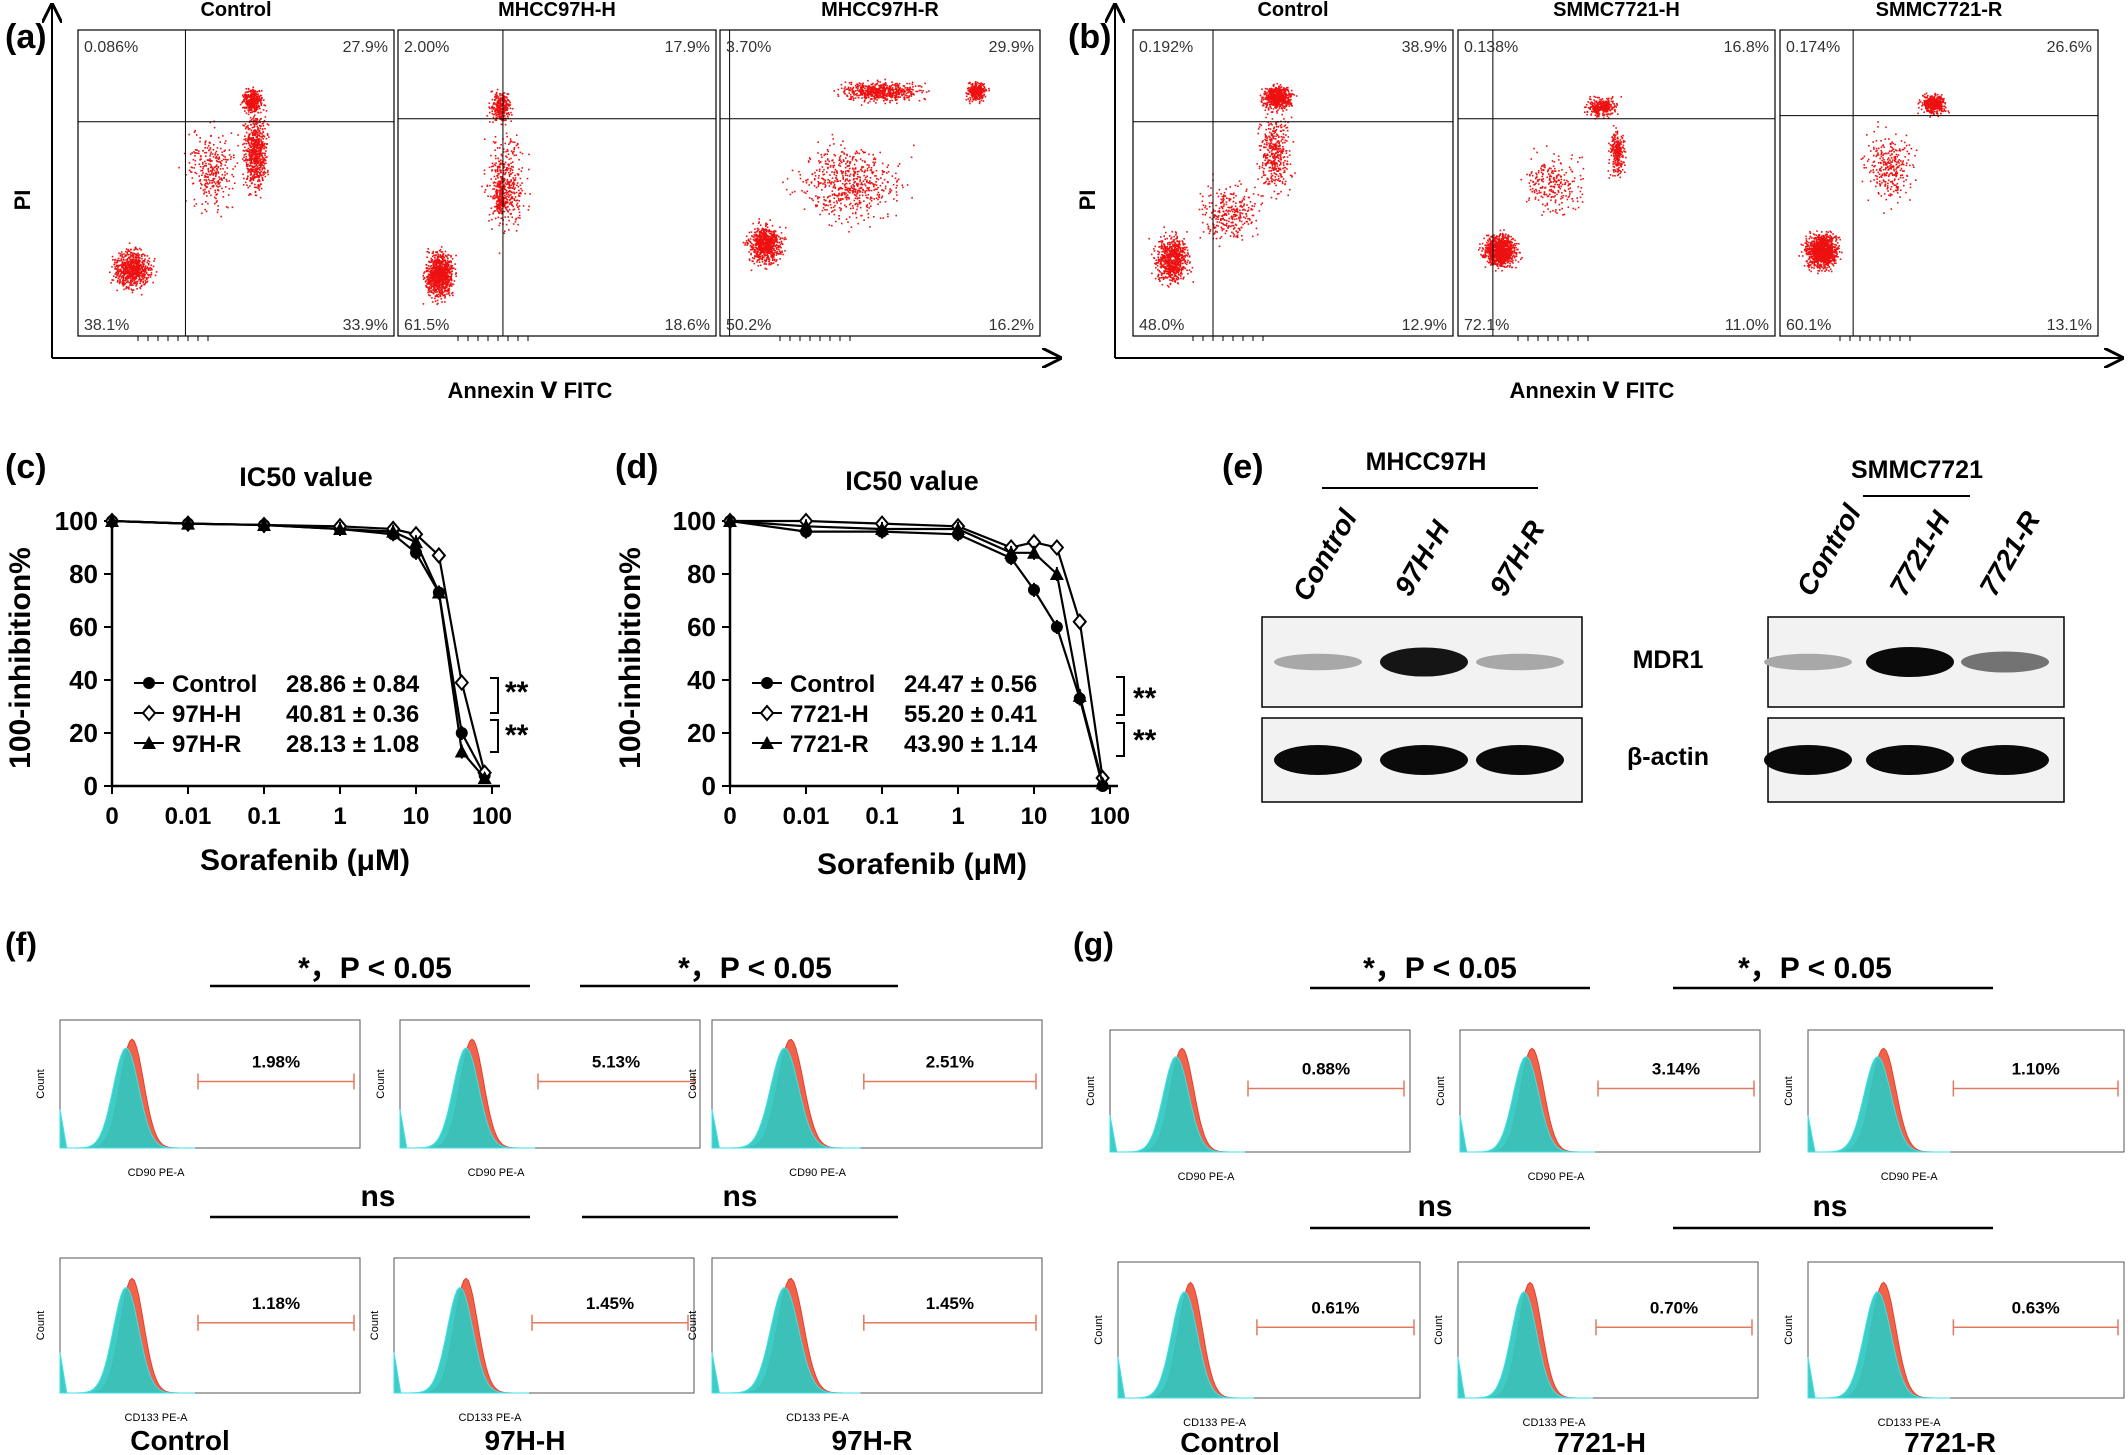 This screenshot has height=1455, width=2128. I want to click on panel-g-col-1: Control, so click(1230, 1441).